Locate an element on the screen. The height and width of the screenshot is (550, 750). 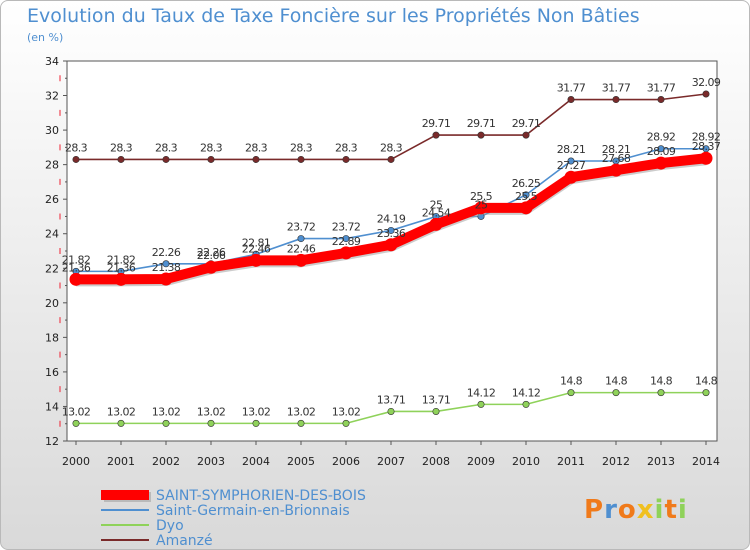
data-label: 21.36 is located at coordinates (76, 267).